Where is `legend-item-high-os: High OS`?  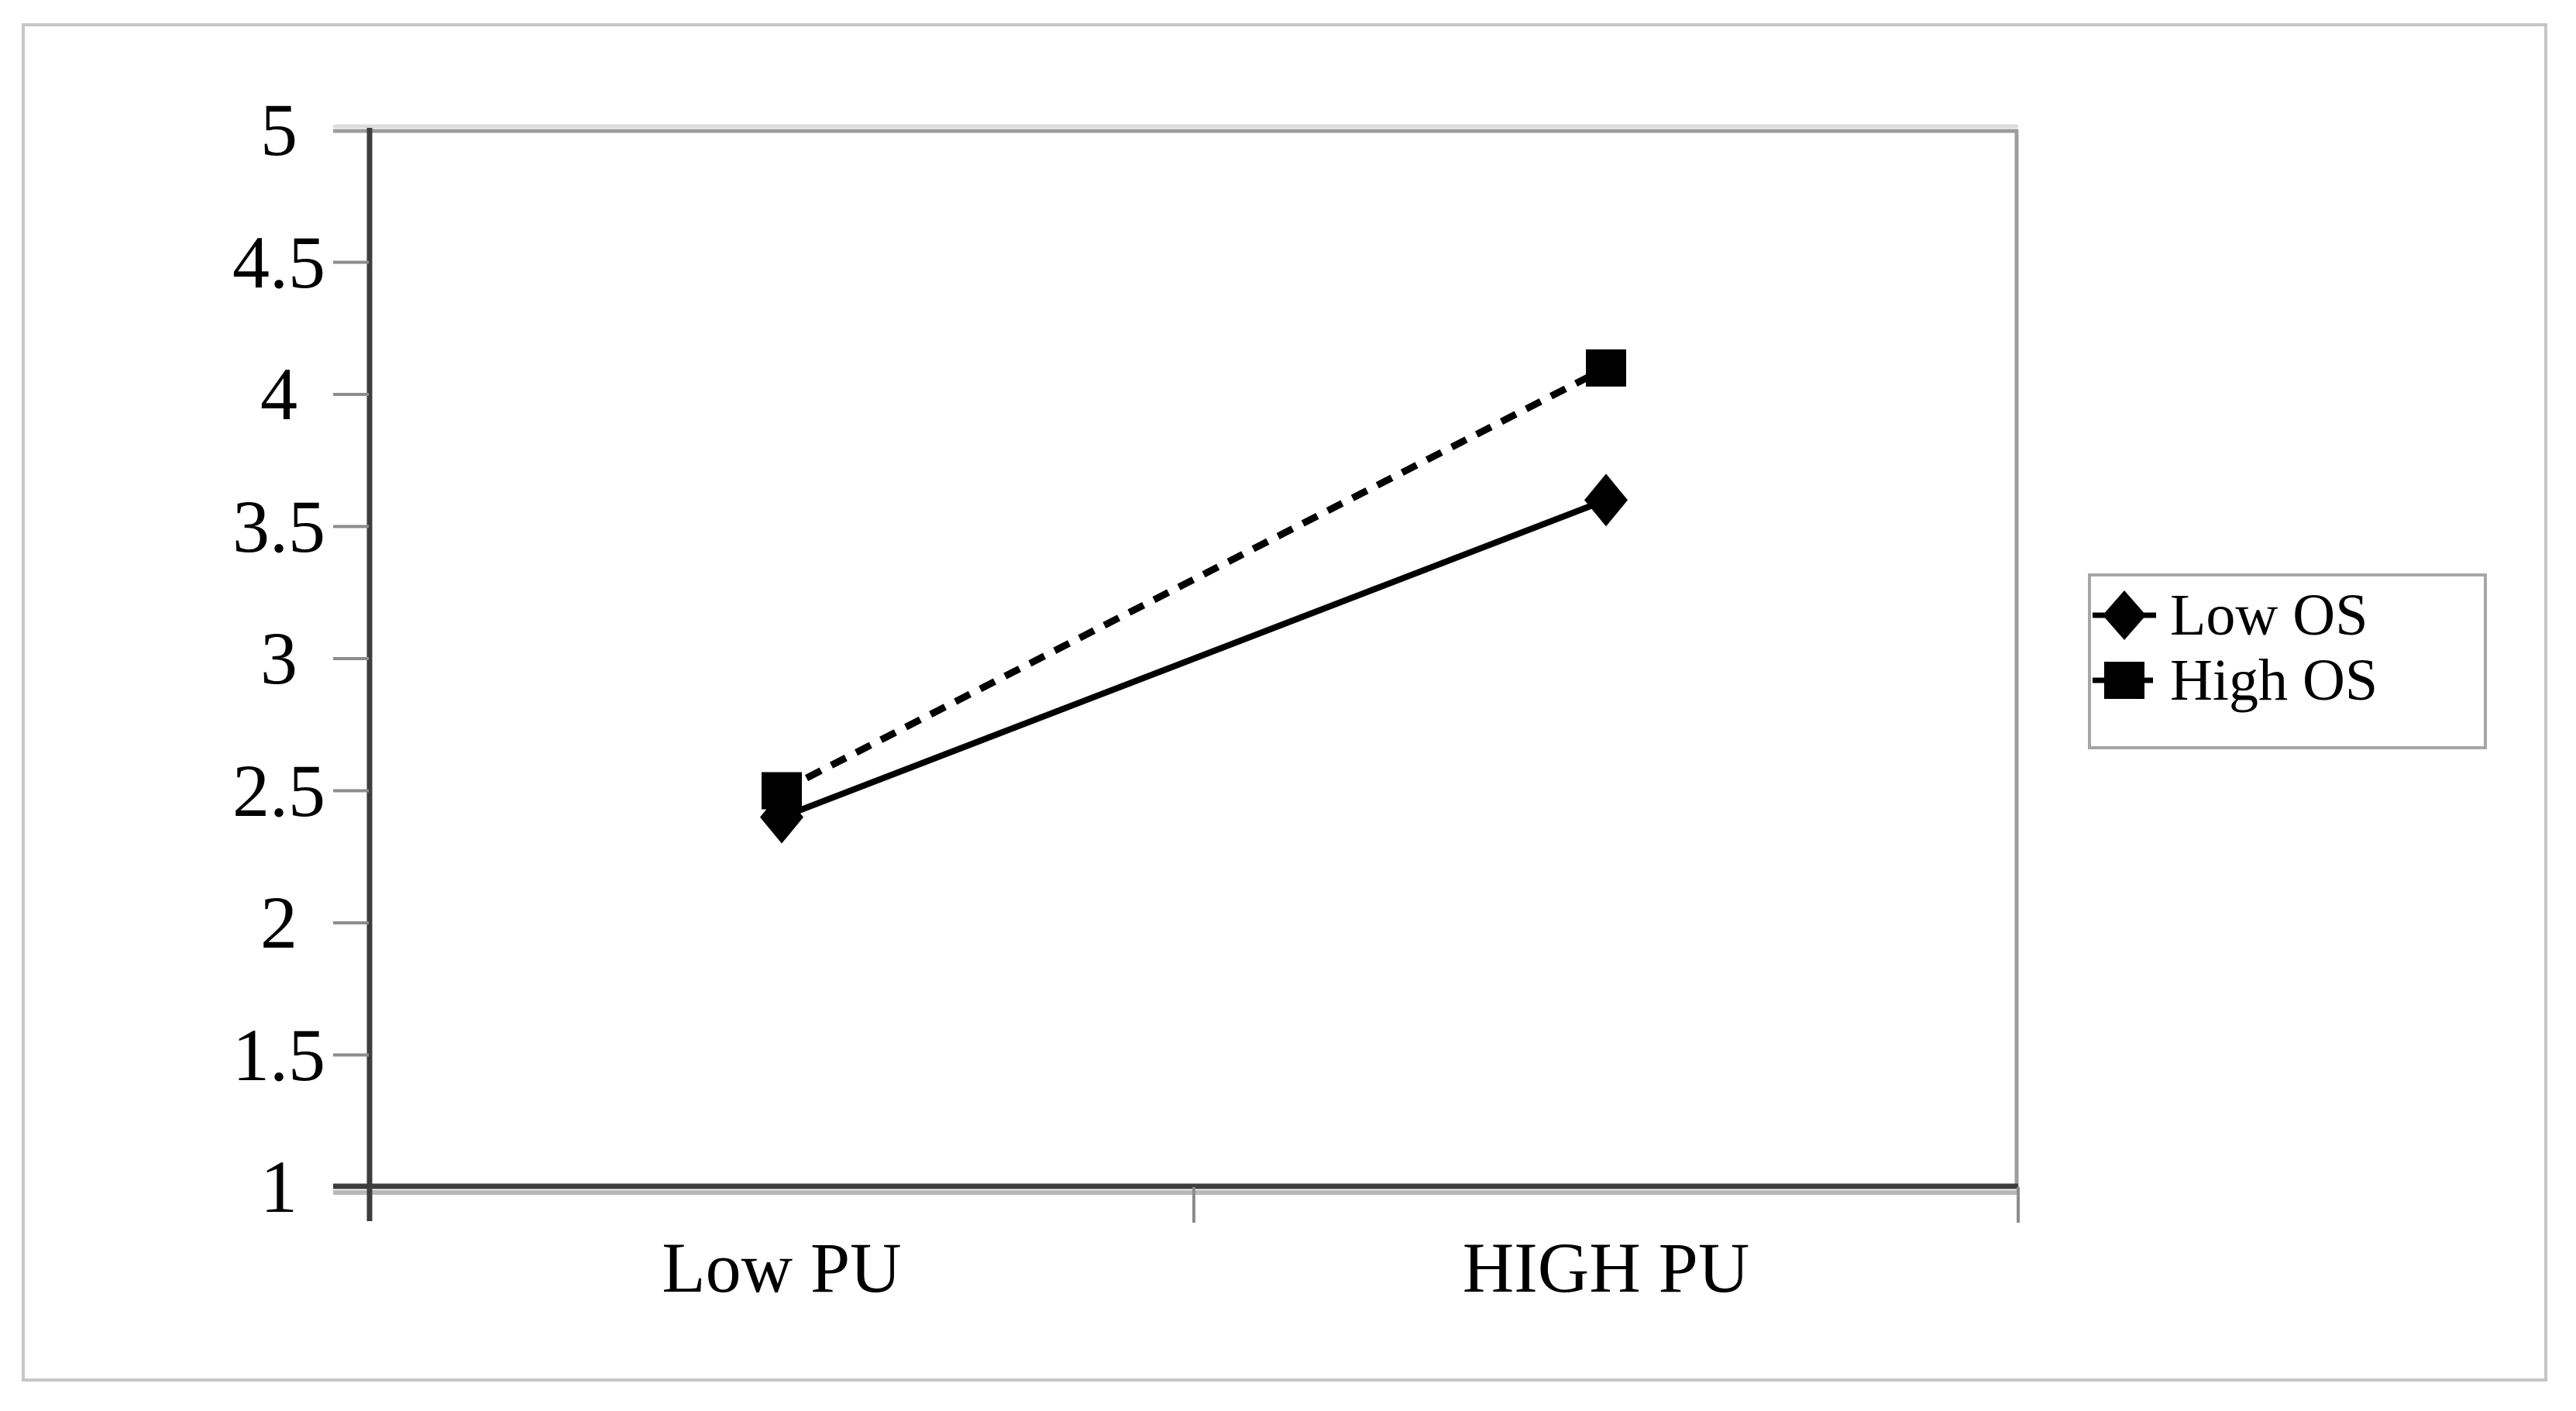 legend-item-high-os: High OS is located at coordinates (2287, 680).